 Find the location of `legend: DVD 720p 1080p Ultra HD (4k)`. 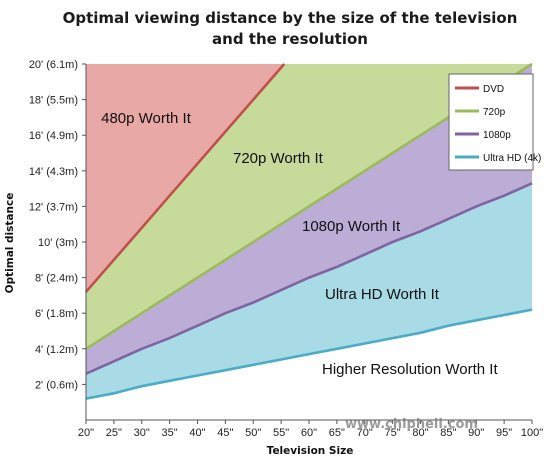

legend: DVD 720p 1080p Ultra HD (4k) is located at coordinates (494, 122).